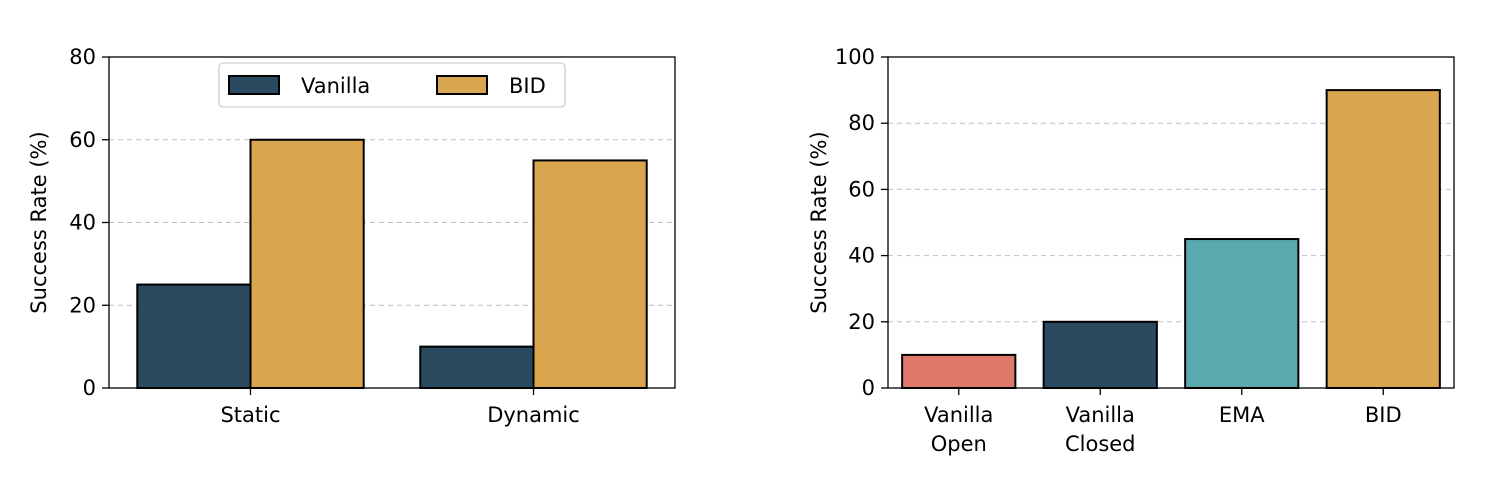  I want to click on left-ytick-label: 40, so click(82, 223).